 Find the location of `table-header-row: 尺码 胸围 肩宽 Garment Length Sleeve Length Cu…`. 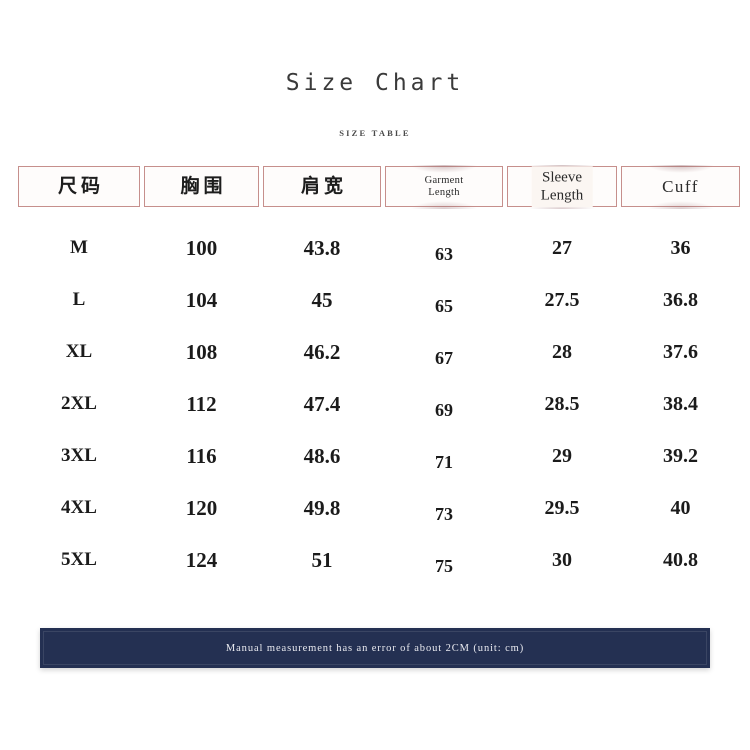

table-header-row: 尺码 胸围 肩宽 Garment Length Sleeve Length Cu… is located at coordinates (379, 187).